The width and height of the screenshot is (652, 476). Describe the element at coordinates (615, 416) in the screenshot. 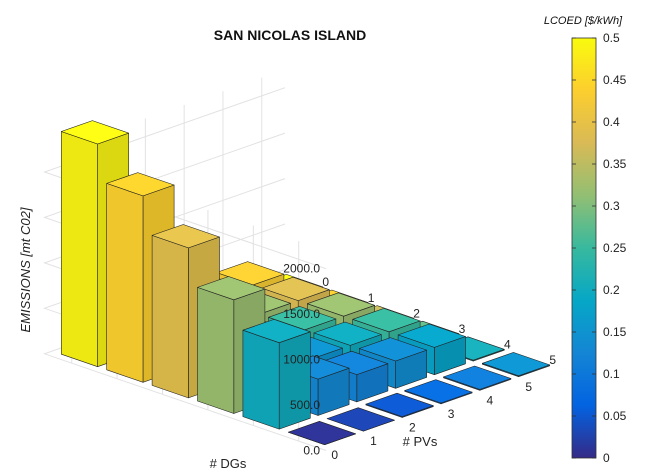

I see `colorbar-tick-label: 0.05` at that location.